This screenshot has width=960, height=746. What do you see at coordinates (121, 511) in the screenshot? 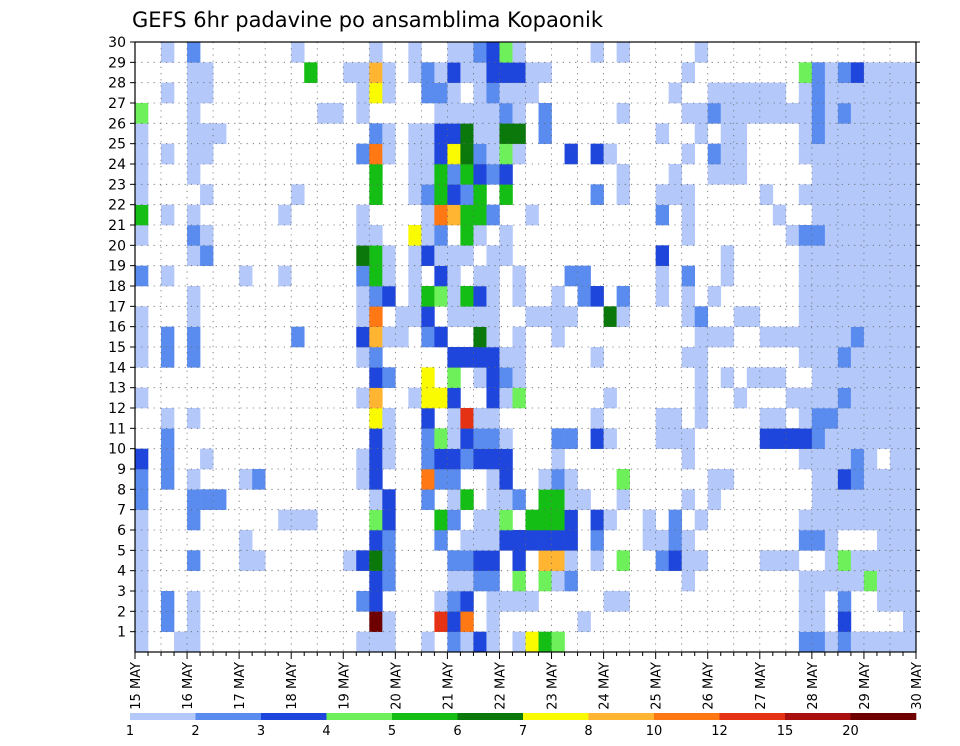
I see `y-tick-label: 7` at bounding box center [121, 511].